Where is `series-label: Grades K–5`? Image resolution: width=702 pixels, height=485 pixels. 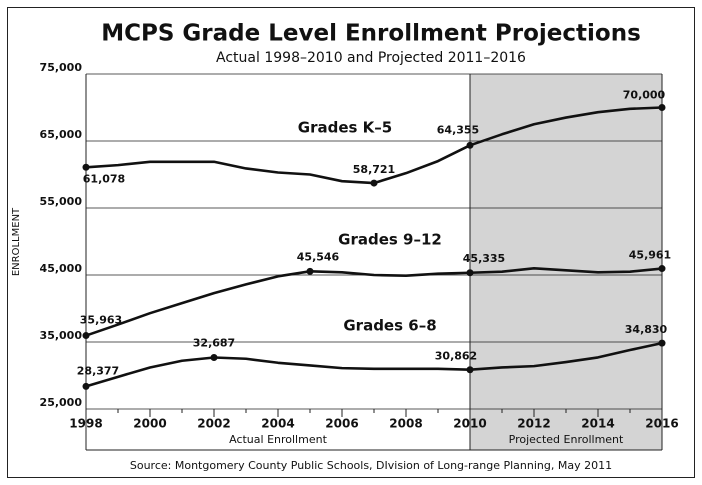
series-label: Grades K–5 is located at coordinates (345, 128).